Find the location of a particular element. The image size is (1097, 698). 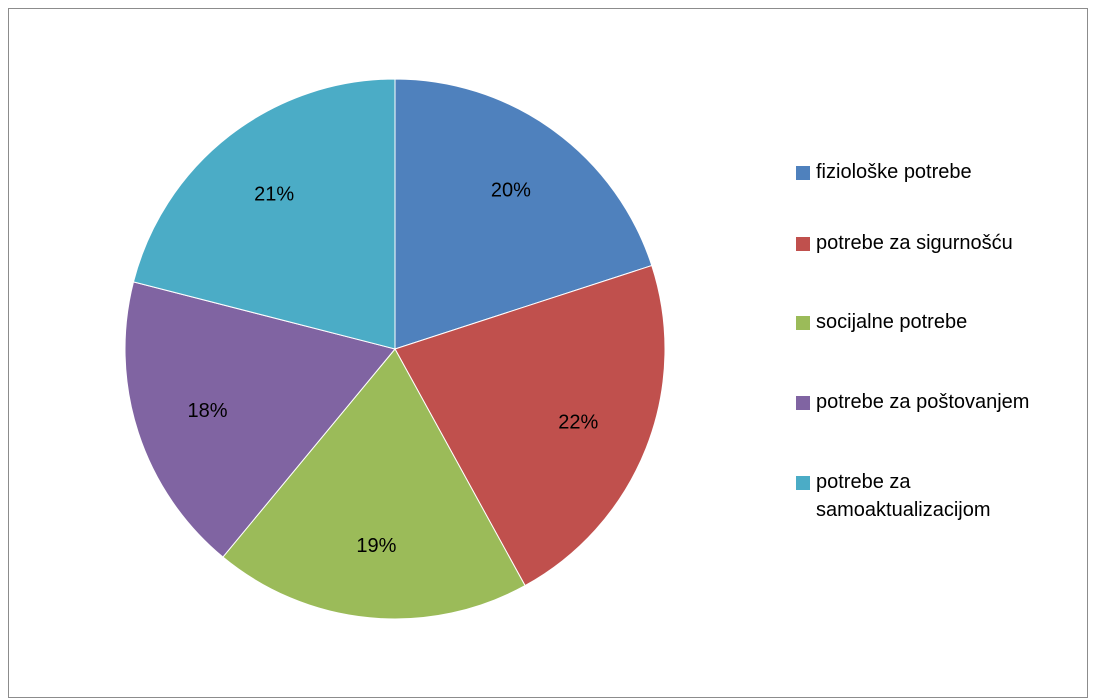

legend-label-socijalne-potrebe: socijalne potrebe is located at coordinates (892, 322).